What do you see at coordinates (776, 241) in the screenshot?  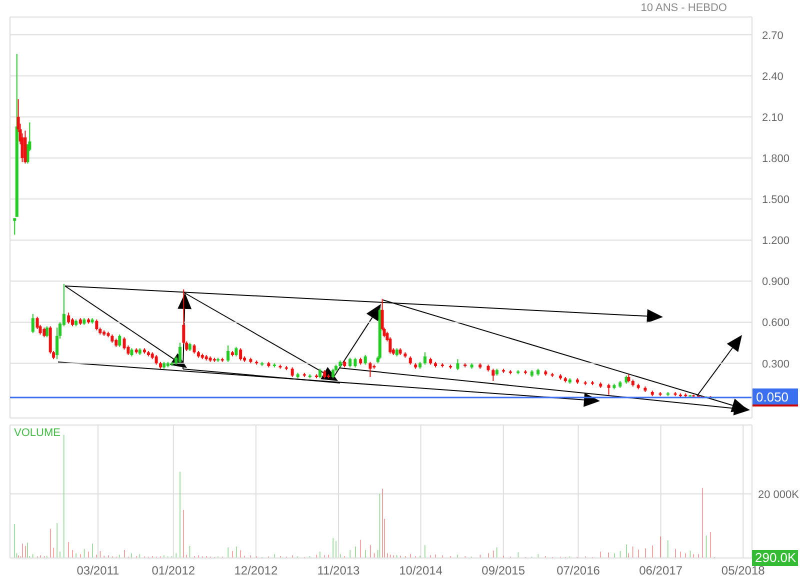 I see `y-tick-label: 1.200` at bounding box center [776, 241].